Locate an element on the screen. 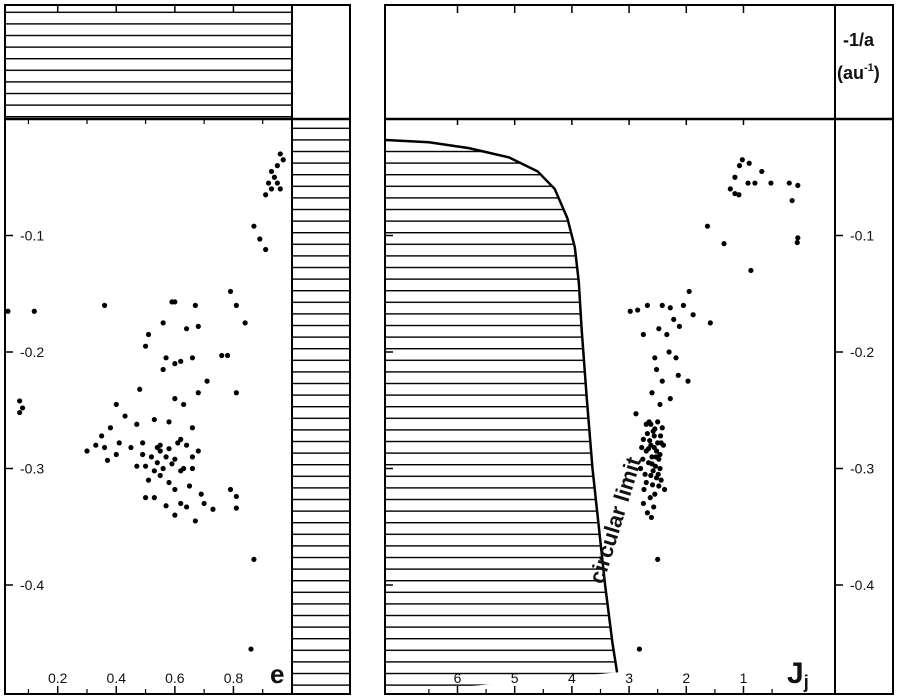  left-y-tick-label: -0.1 is located at coordinates (32, 236).